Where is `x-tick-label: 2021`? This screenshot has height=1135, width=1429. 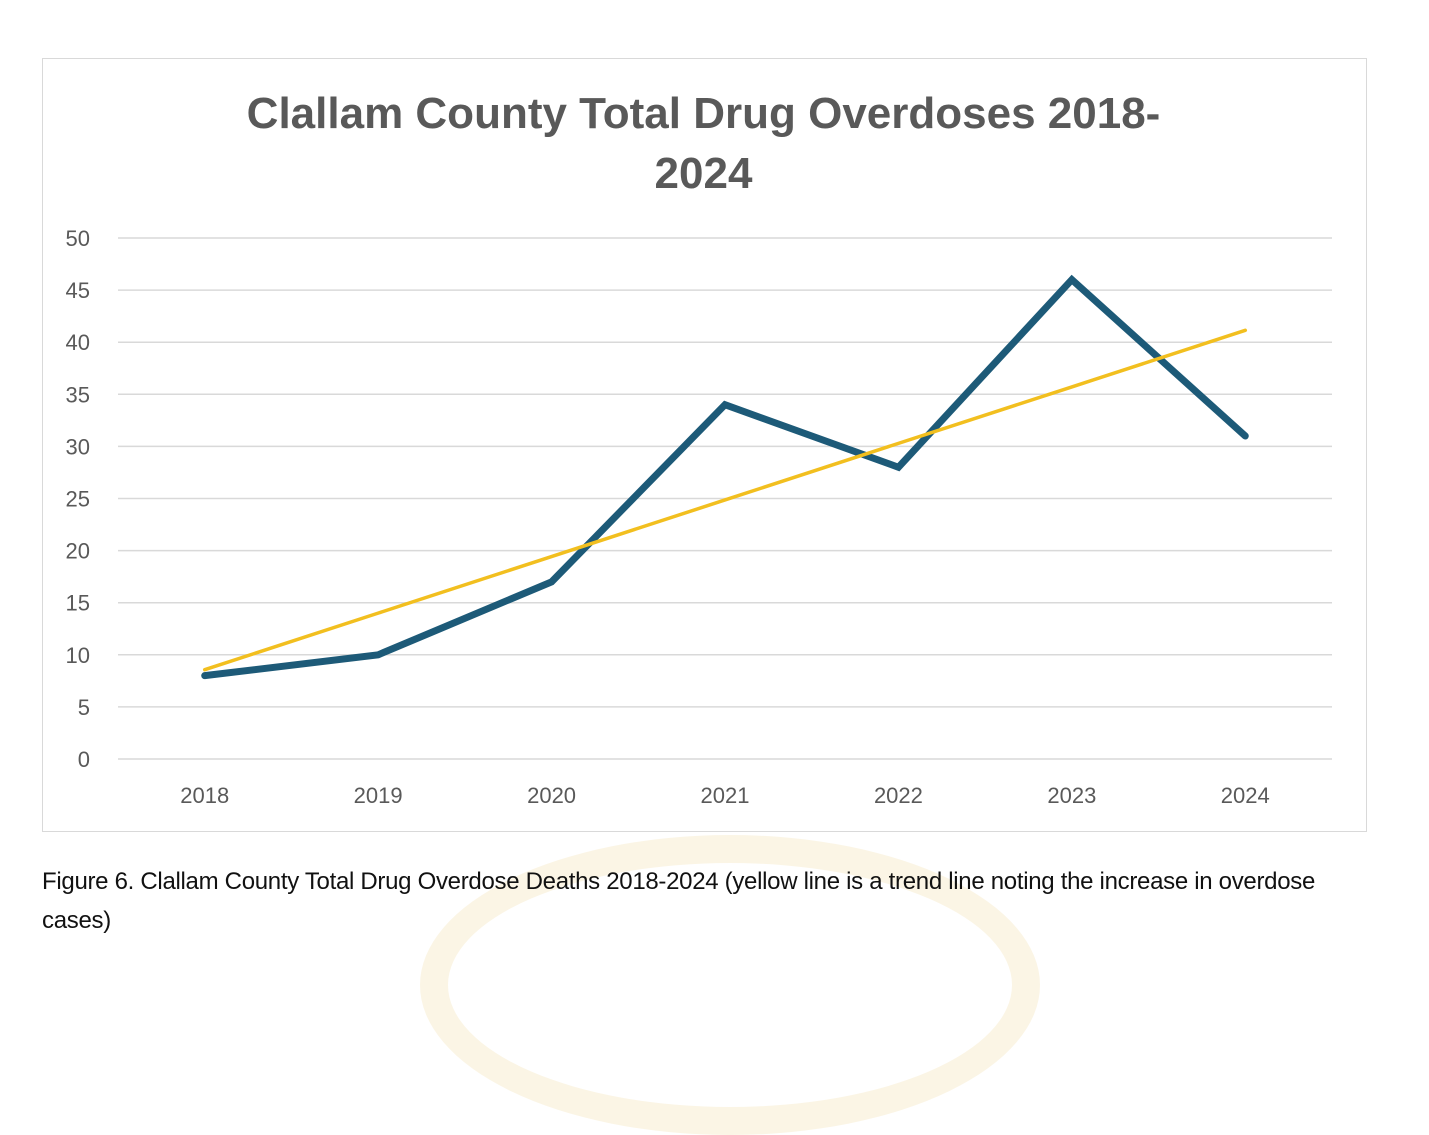
x-tick-label: 2021 is located at coordinates (725, 795).